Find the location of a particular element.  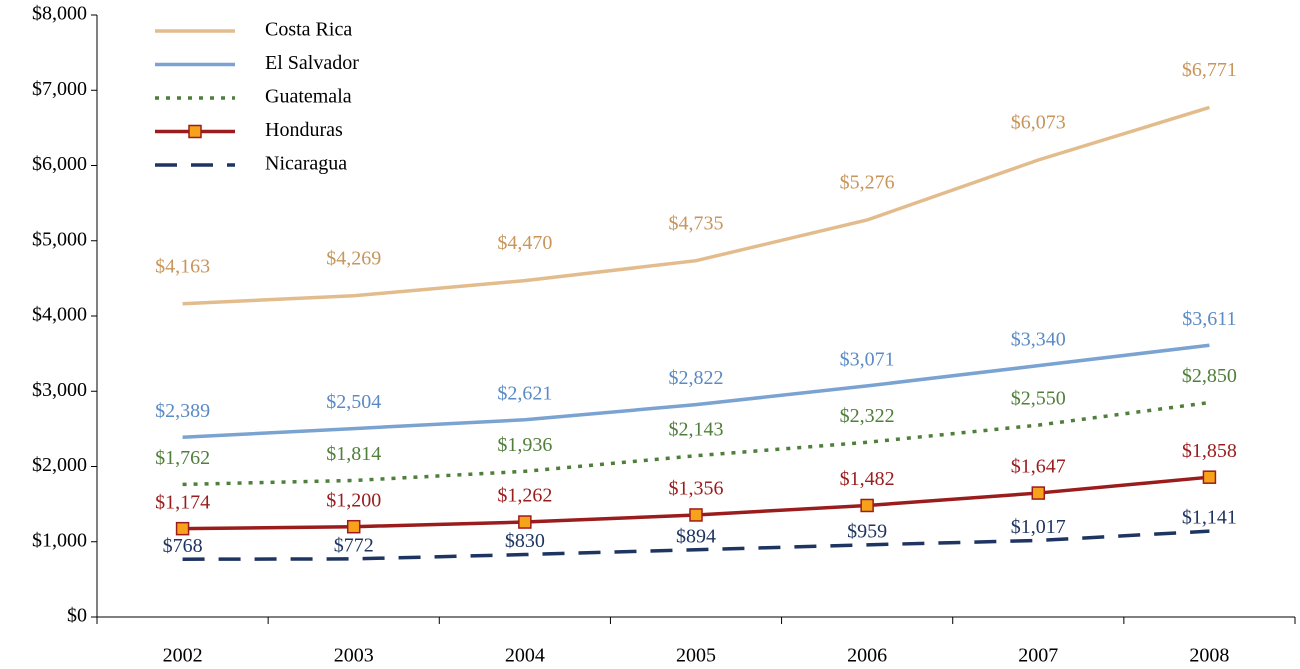

data-label: $5,276 is located at coordinates (867, 183).